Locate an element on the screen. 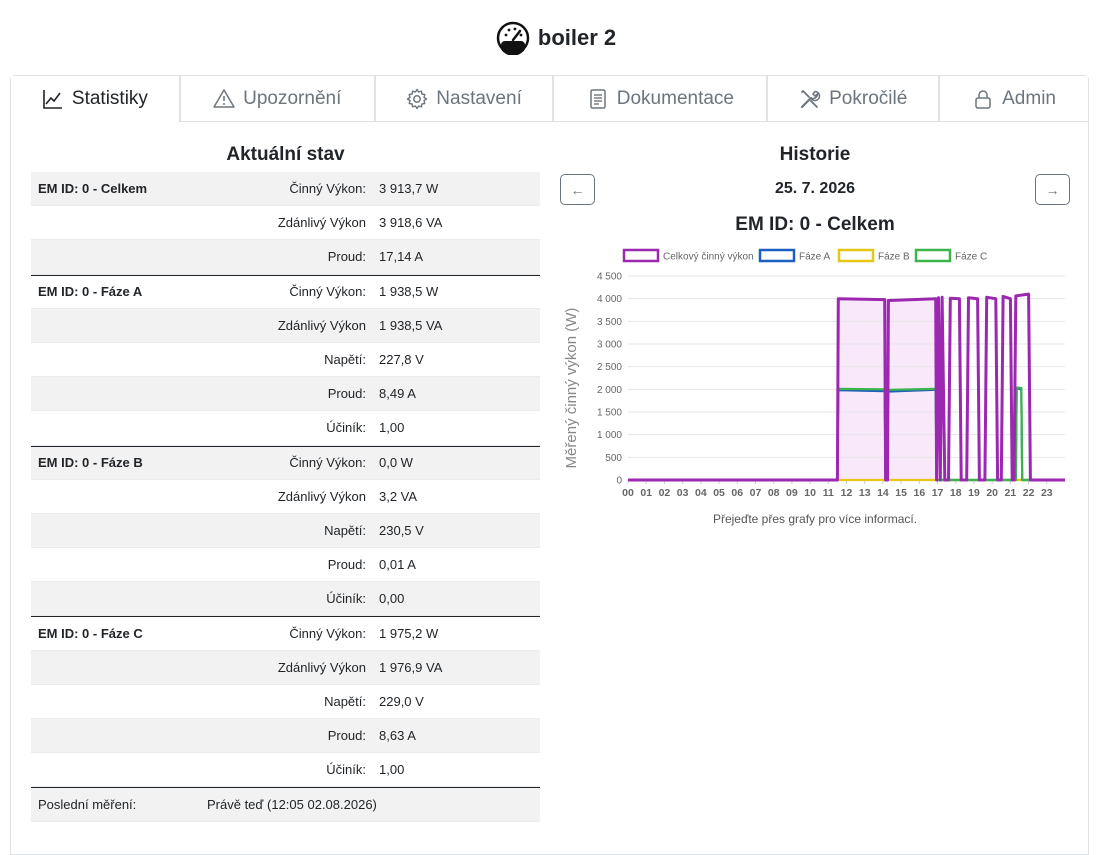 This screenshot has height=855, width=1112. status-row: Proud: 8,49 A is located at coordinates (285, 394).